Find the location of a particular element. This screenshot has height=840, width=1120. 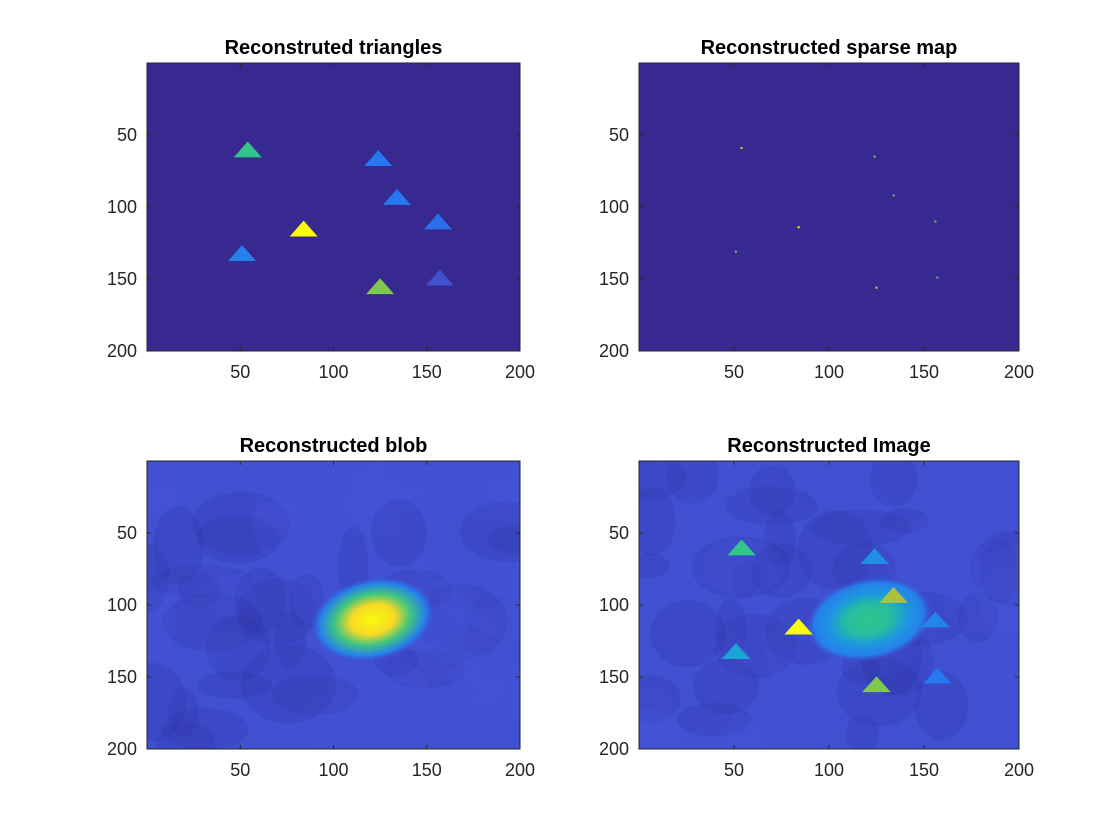

noise-texture is located at coordinates (829, 605).